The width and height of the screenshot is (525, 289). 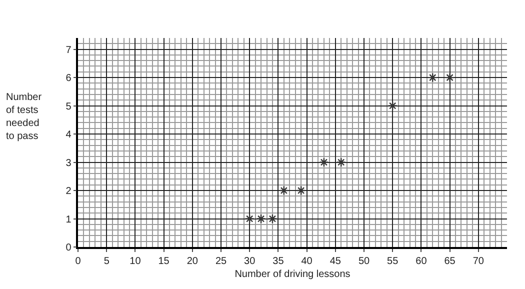 What do you see at coordinates (69, 106) in the screenshot?
I see `y-tick-label: 5` at bounding box center [69, 106].